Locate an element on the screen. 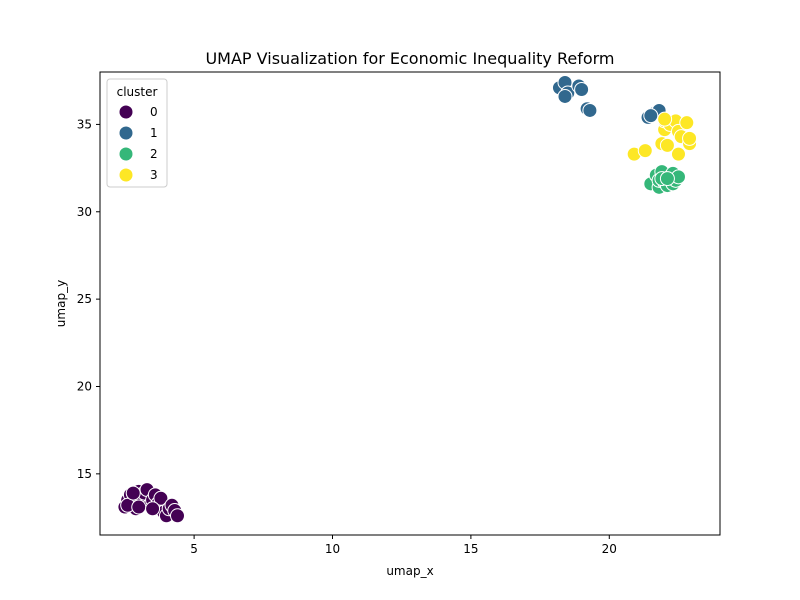 This screenshot has width=800, height=600. legend-title: cluster is located at coordinates (137, 92).